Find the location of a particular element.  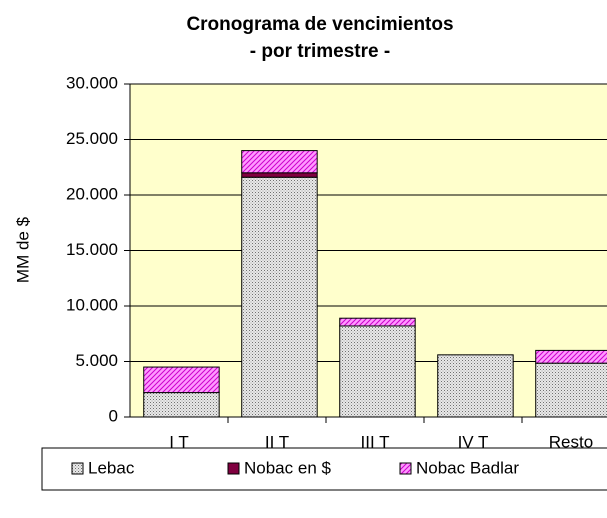

x-tick-label: Resto is located at coordinates (571, 441).